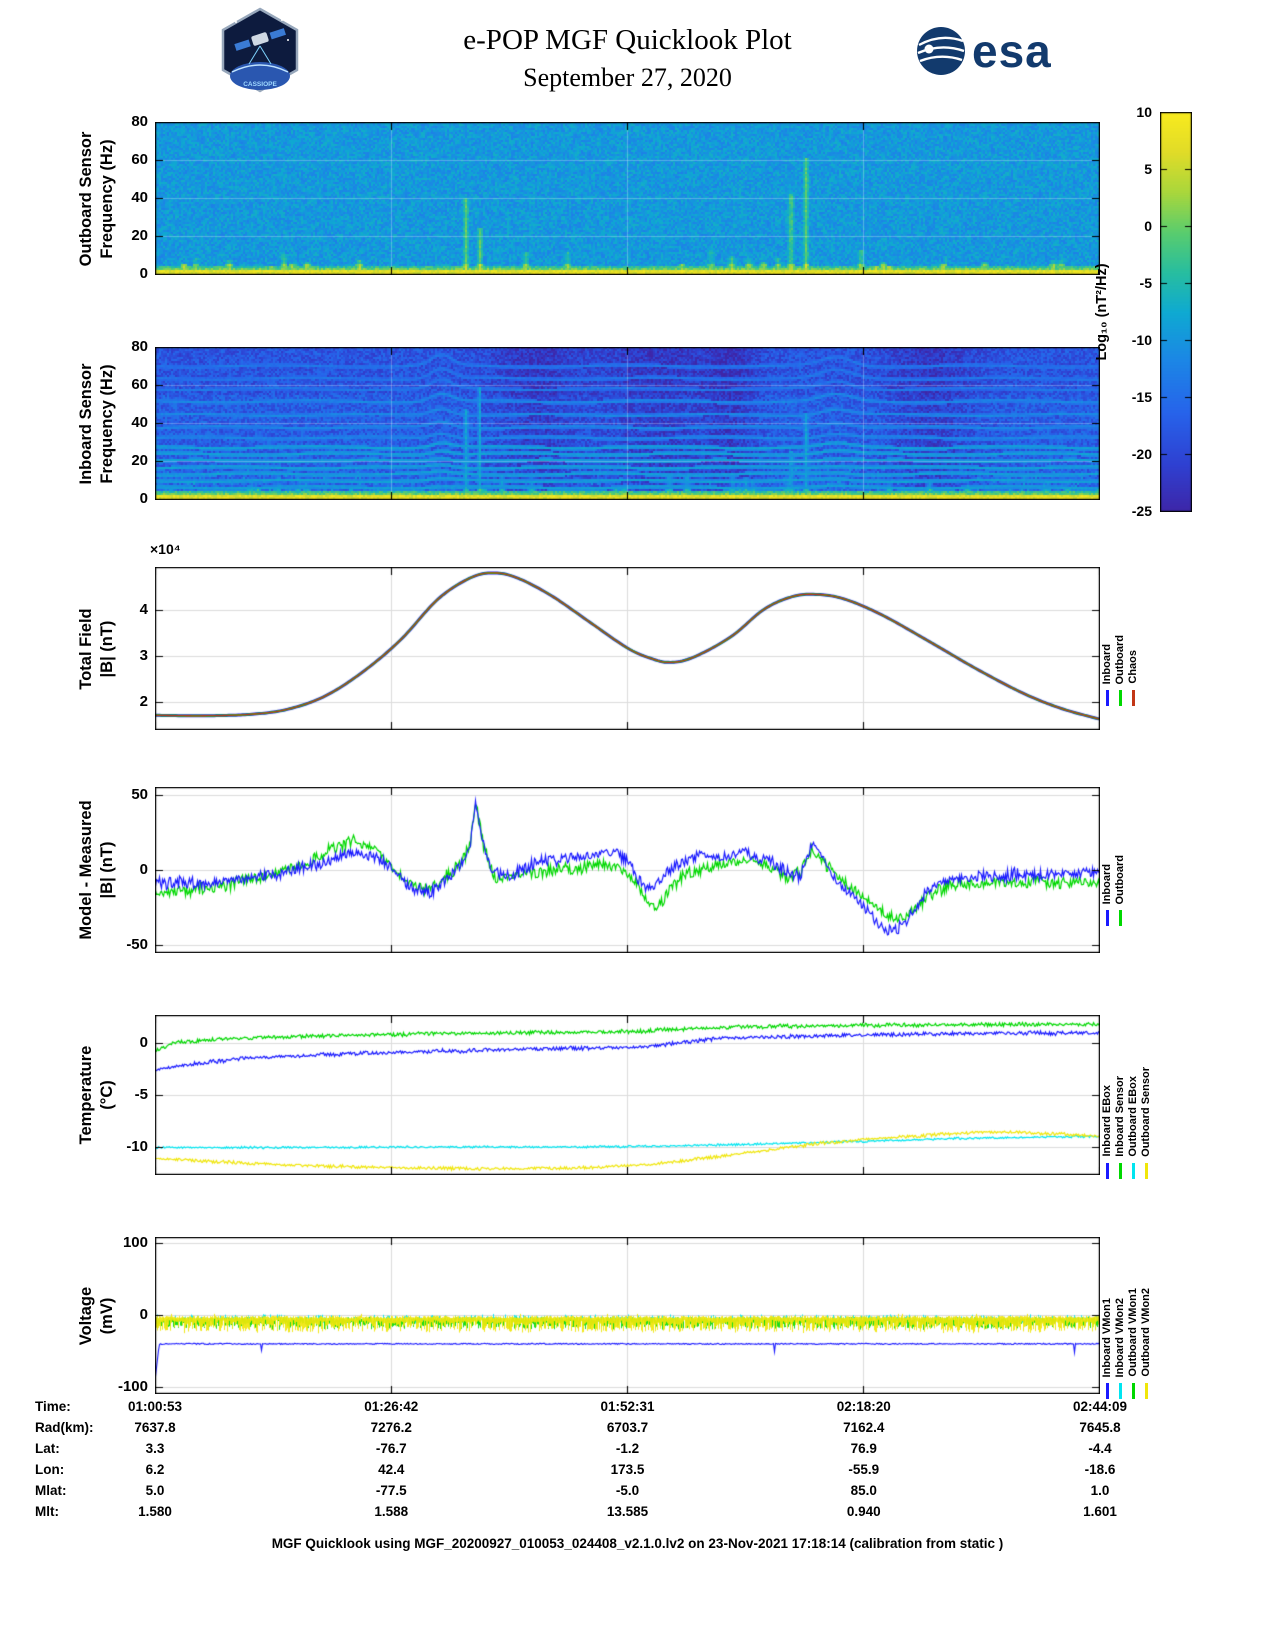  What do you see at coordinates (155, 1427) in the screenshot?
I see `axis-table-cell: 7637.8` at bounding box center [155, 1427].